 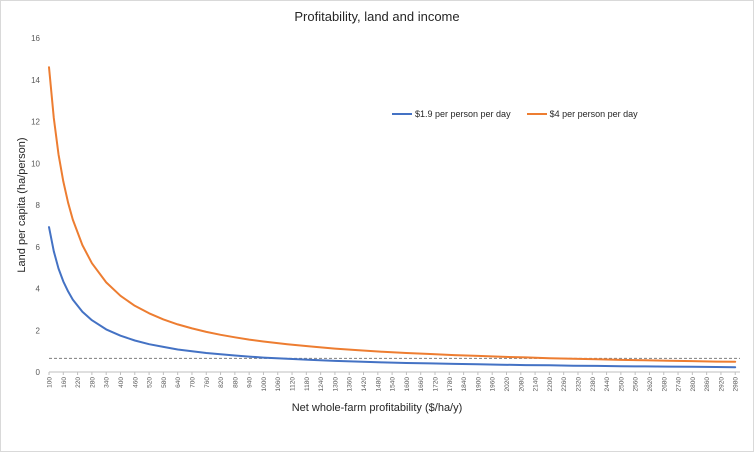 I want to click on y-axis-ticks: 0 2 4 6 8 10 12 14 16, so click(x=35, y=205).